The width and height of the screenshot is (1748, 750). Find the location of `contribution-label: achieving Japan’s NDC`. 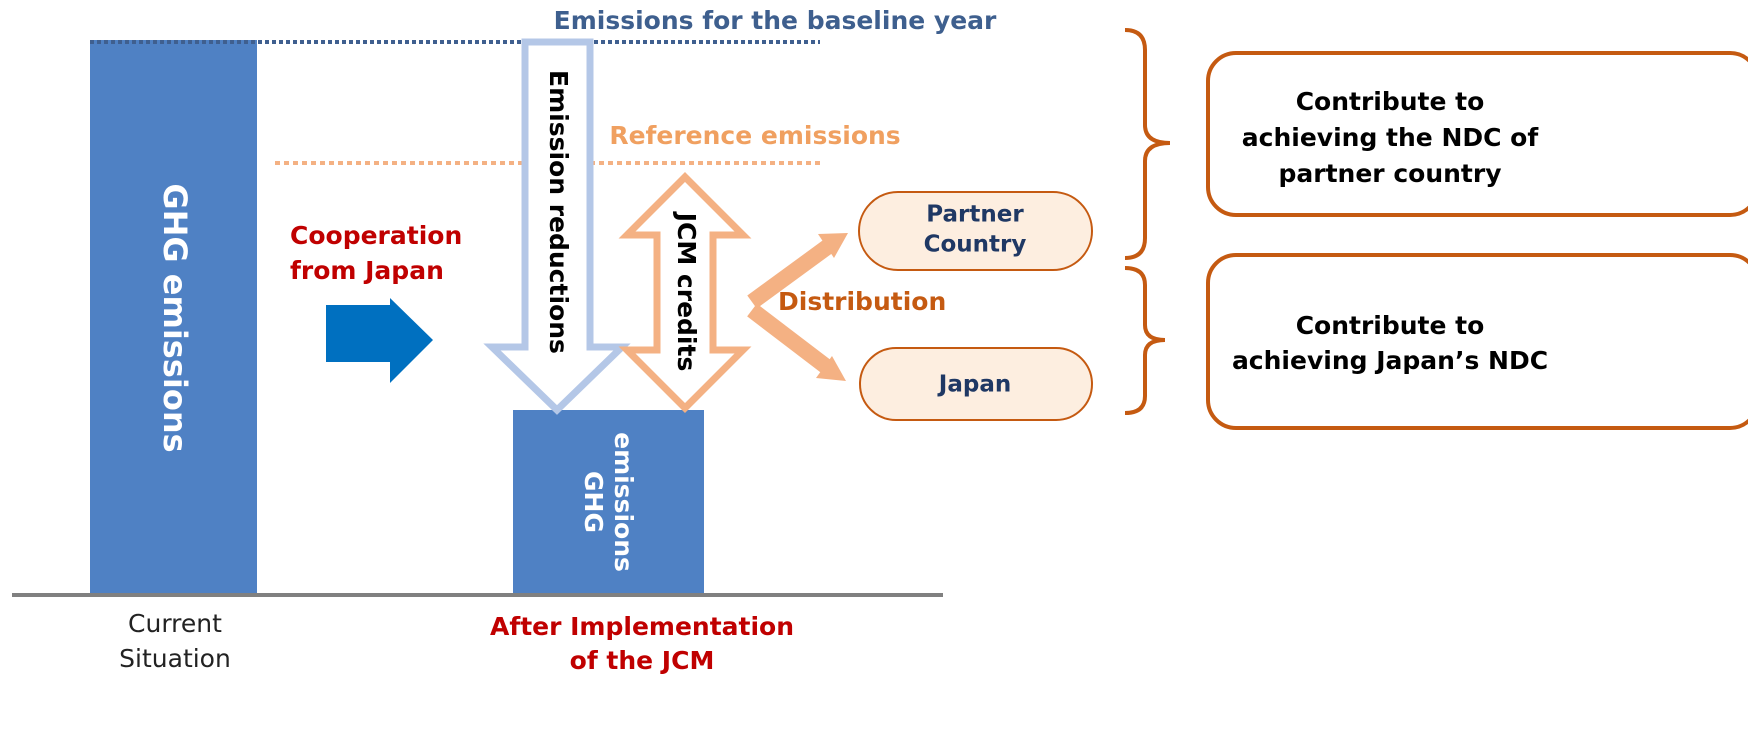

contribution-label: achieving Japan’s NDC is located at coordinates (1390, 360).